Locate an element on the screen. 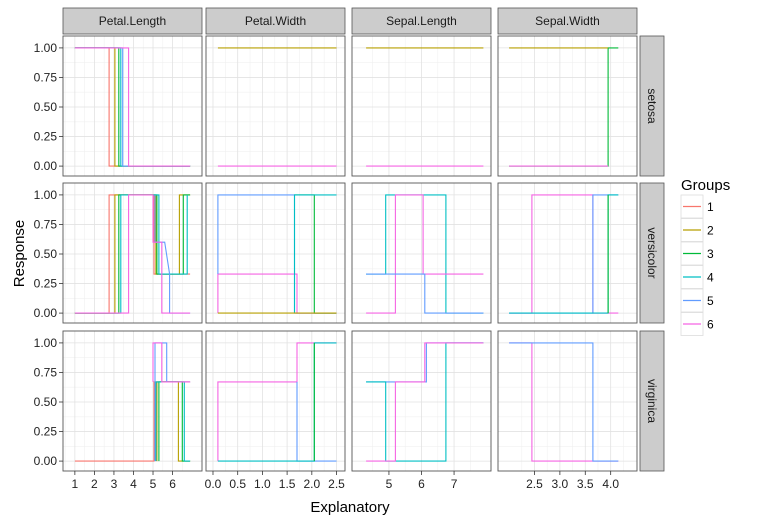  y-axis-title: Response is located at coordinates (19, 254).